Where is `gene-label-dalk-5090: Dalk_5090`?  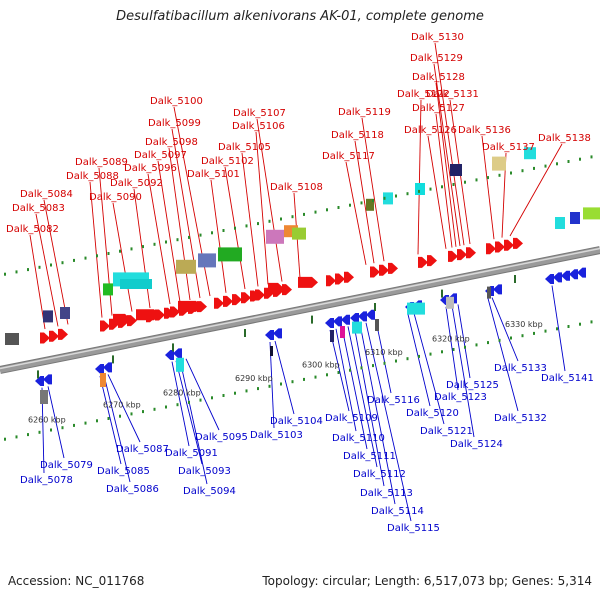 gene-label-dalk-5090: Dalk_5090 is located at coordinates (115, 197).